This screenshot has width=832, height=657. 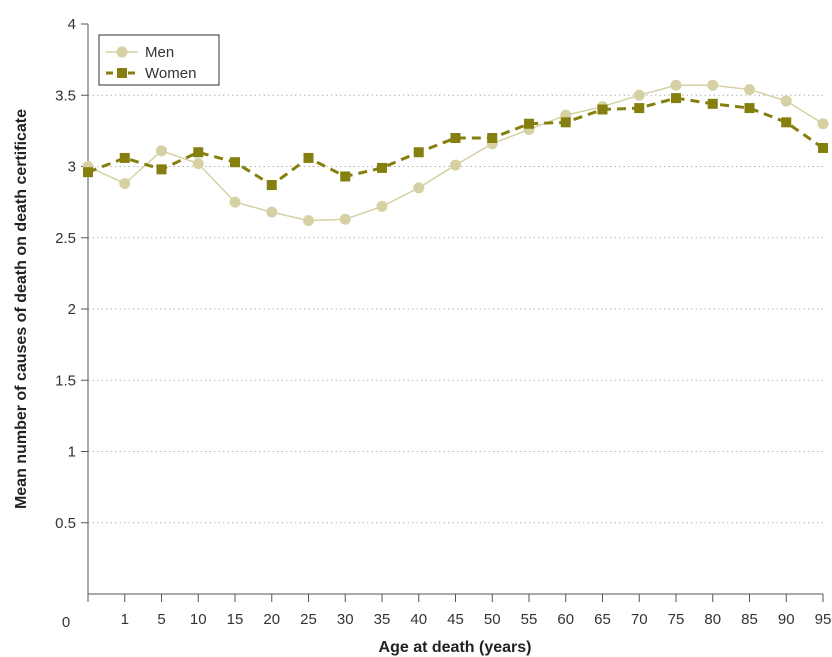 I want to click on x-tick-label-40: 40, so click(x=418, y=619).